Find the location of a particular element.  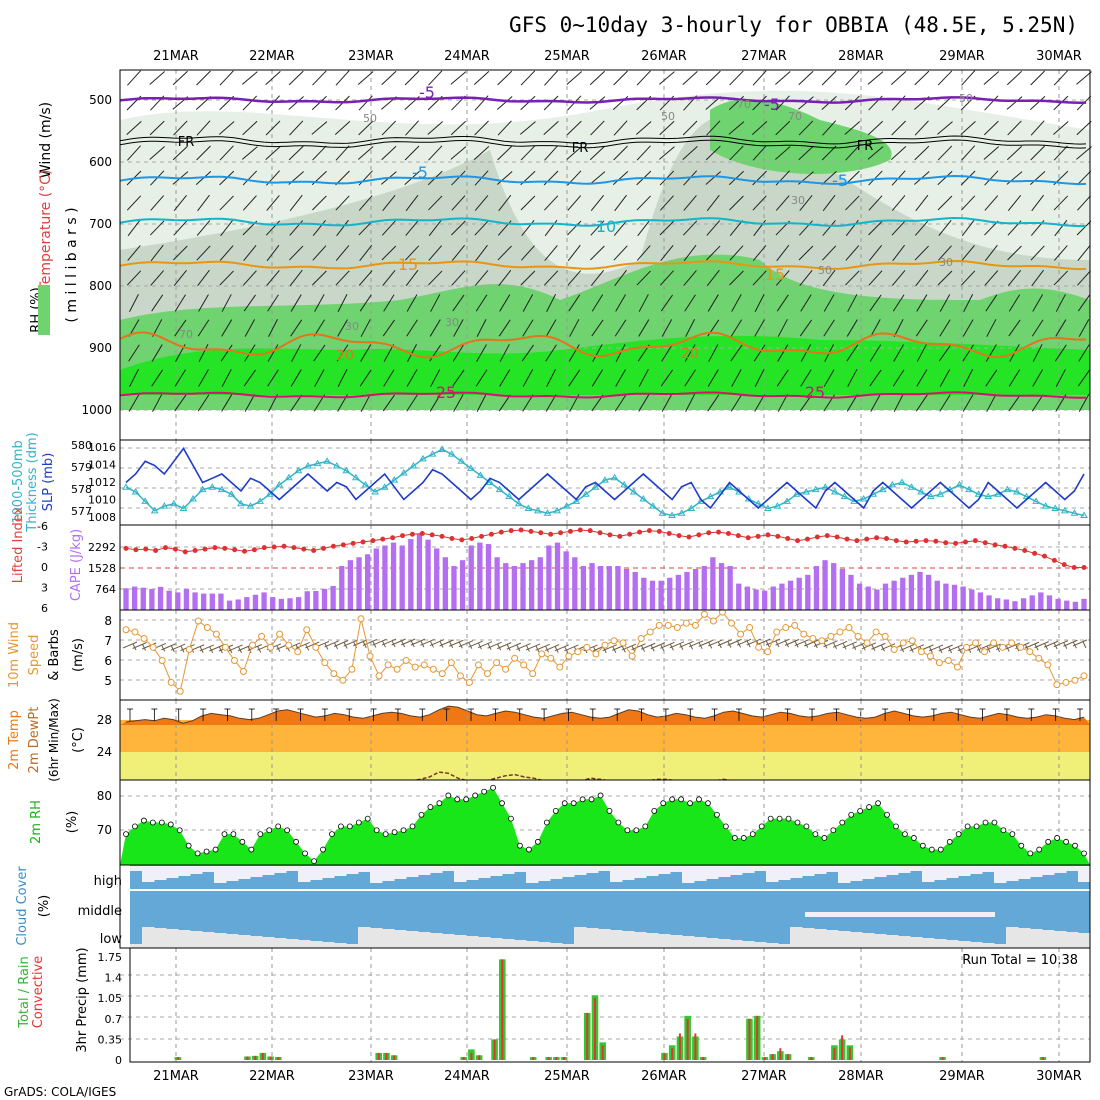

contour-label: 10 is located at coordinates (606, 226).